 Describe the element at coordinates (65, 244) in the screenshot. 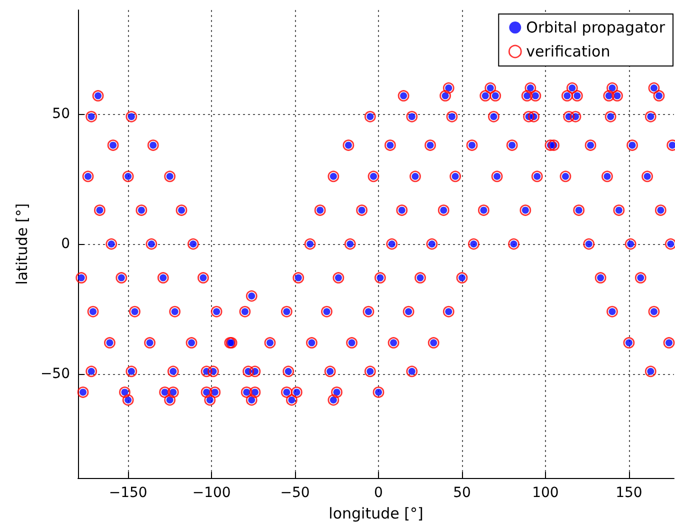

I see `y-tick-label: 0` at that location.